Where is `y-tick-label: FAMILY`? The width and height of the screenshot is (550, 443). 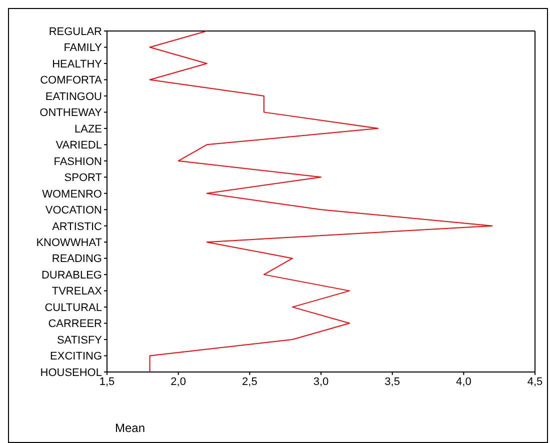
y-tick-label: FAMILY is located at coordinates (83, 48).